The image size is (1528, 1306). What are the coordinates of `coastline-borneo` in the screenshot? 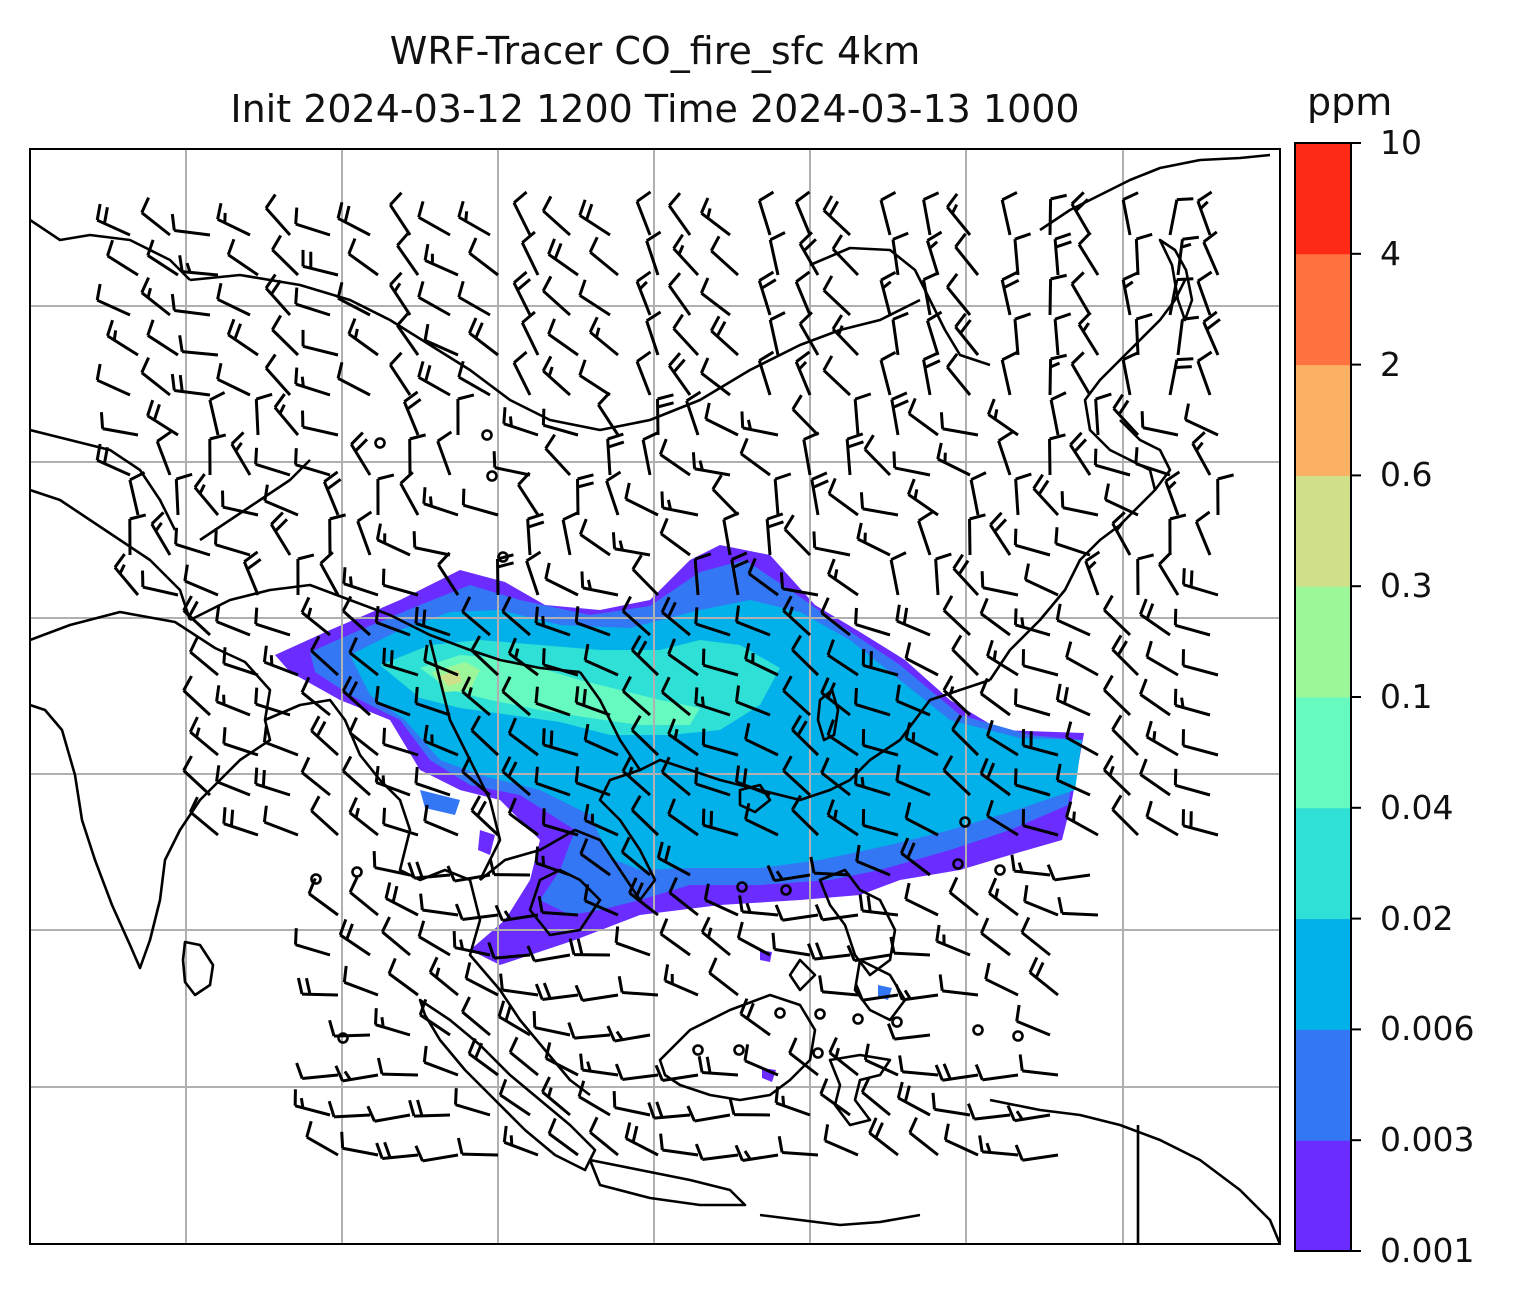 It's located at (737, 1047).